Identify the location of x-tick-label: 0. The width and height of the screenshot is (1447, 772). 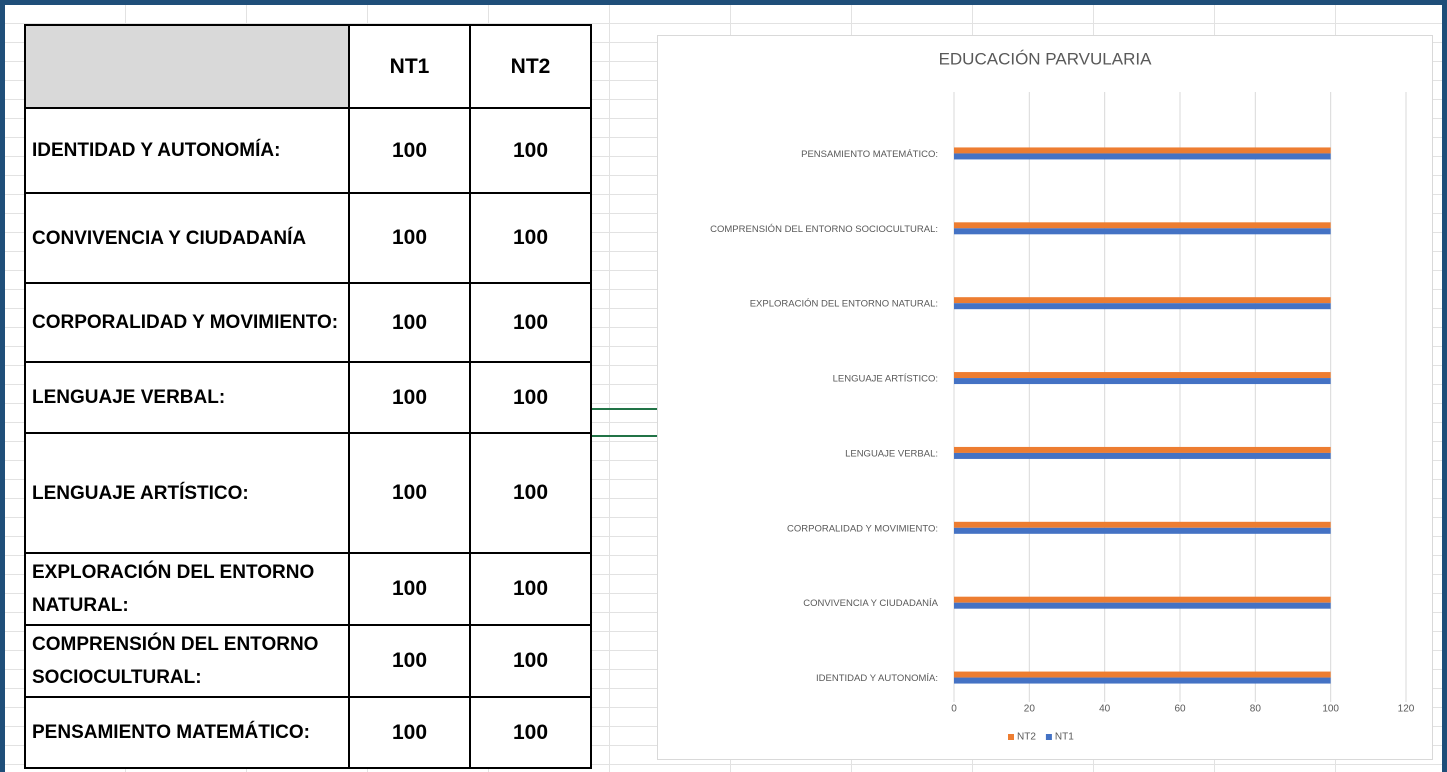
(954, 709).